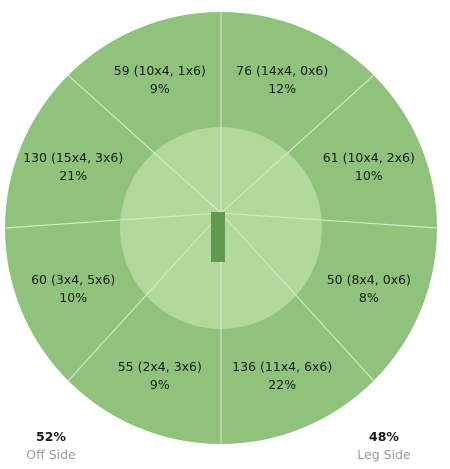 This screenshot has height=469, width=450. Describe the element at coordinates (282, 384) in the screenshot. I see `segment-percentage-label: 22%` at that location.